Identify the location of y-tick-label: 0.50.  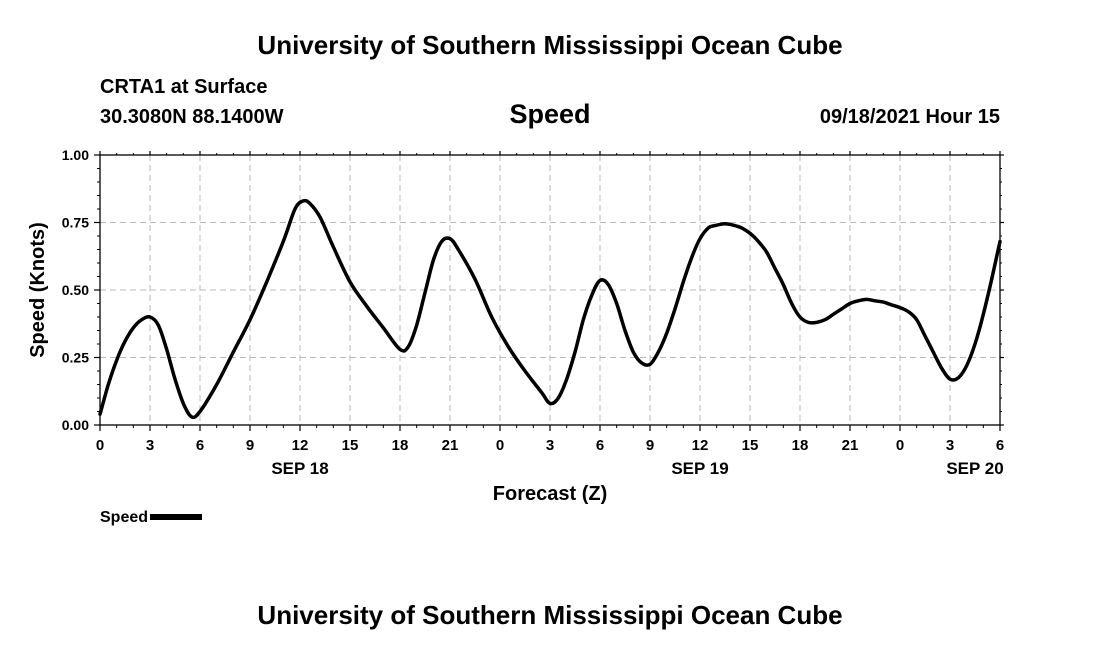
(75, 290).